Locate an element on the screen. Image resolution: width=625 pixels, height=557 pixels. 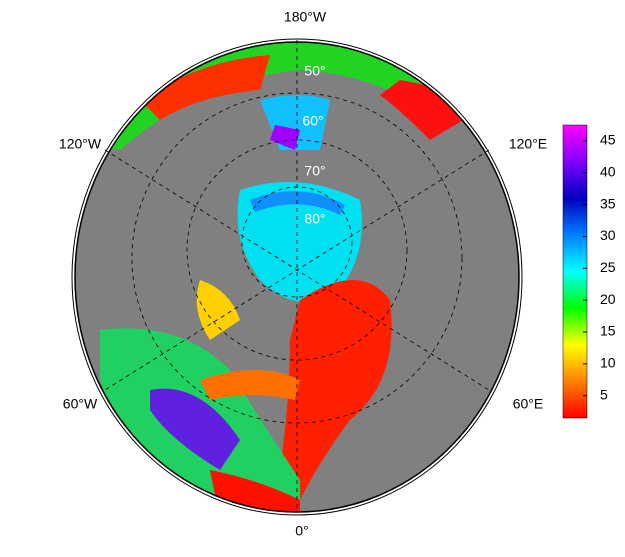
lon-label: 60°E is located at coordinates (528, 404).